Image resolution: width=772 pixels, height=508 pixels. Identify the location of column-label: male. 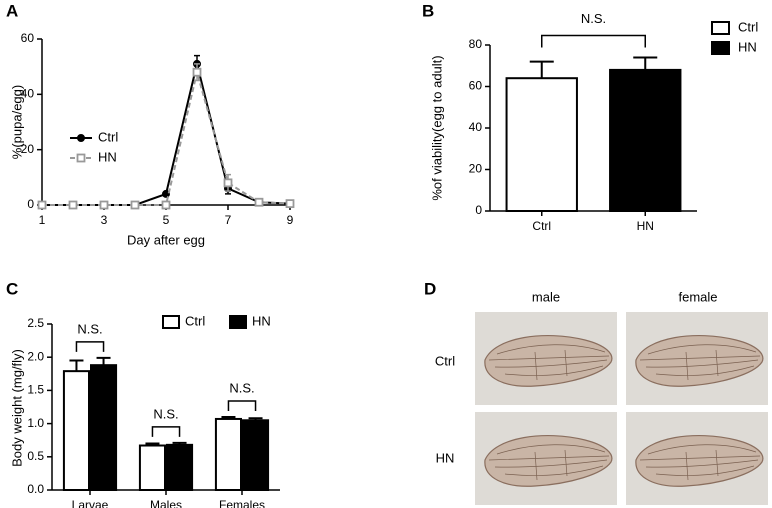
(546, 296).